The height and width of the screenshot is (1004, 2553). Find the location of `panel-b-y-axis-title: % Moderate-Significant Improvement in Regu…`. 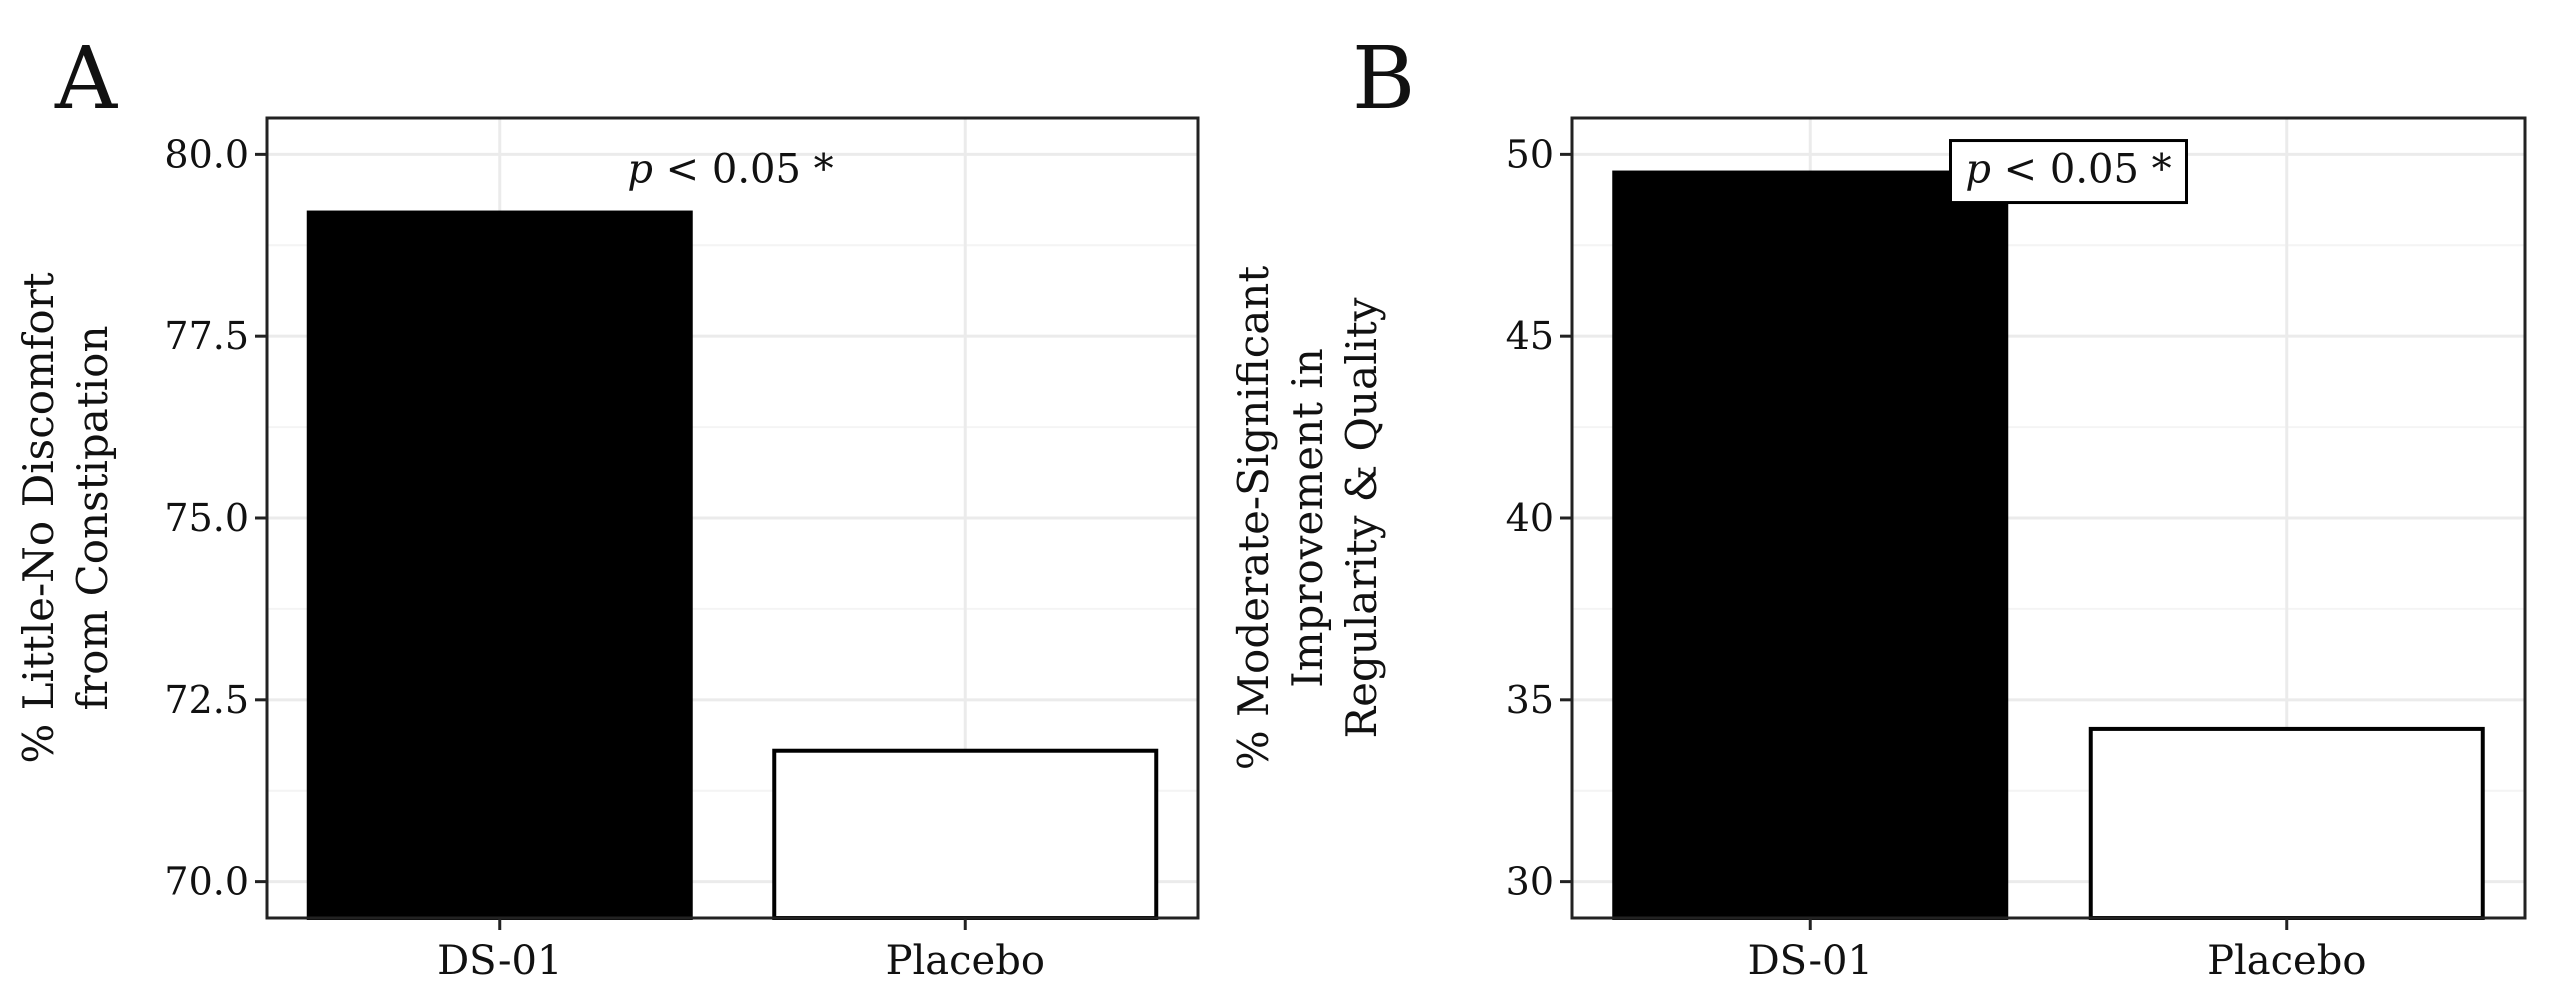

panel-b-y-axis-title: % Moderate-Significant Improvement in Regu… is located at coordinates (1307, 518).